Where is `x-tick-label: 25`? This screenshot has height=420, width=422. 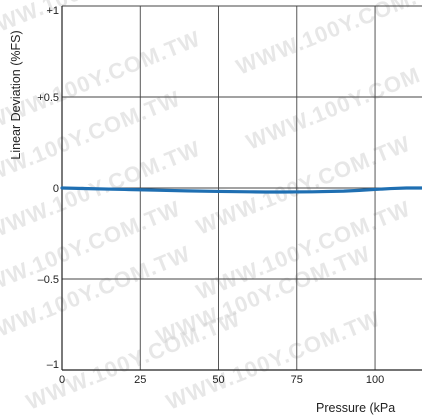 x-tick-label: 25 is located at coordinates (140, 380).